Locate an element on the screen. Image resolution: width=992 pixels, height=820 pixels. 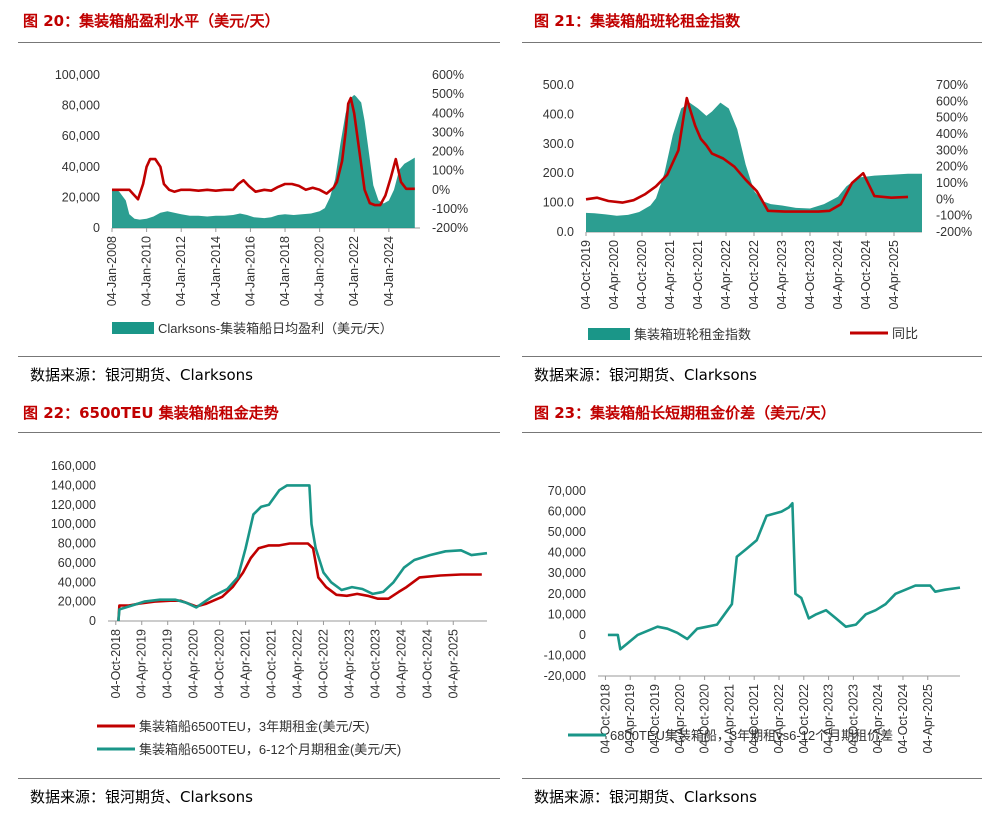
x-tick-label: 04-Jan-2022 is located at coordinates (354, 271).